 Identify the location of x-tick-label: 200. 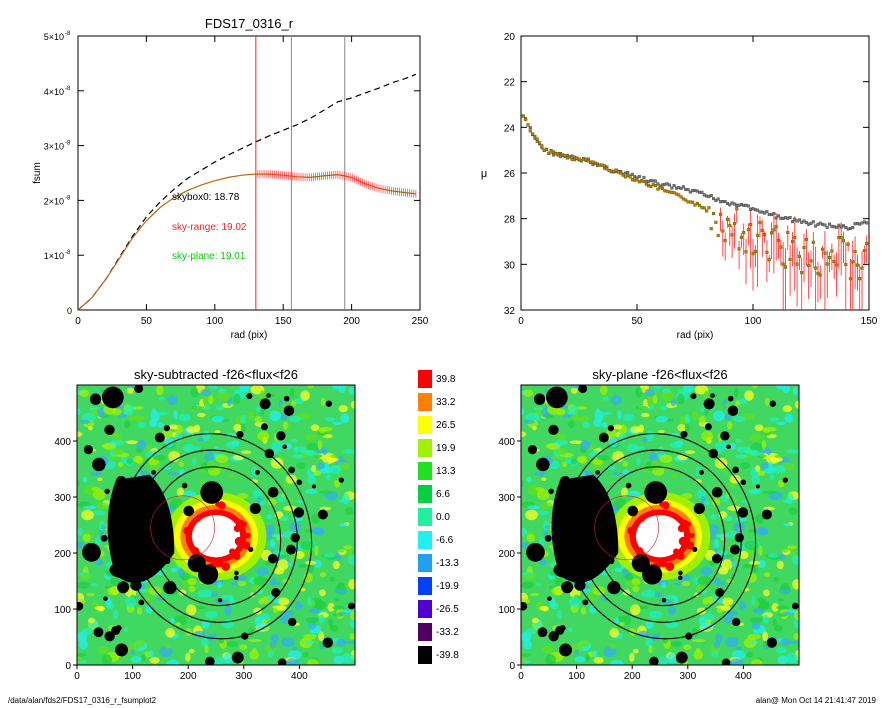
(632, 676).